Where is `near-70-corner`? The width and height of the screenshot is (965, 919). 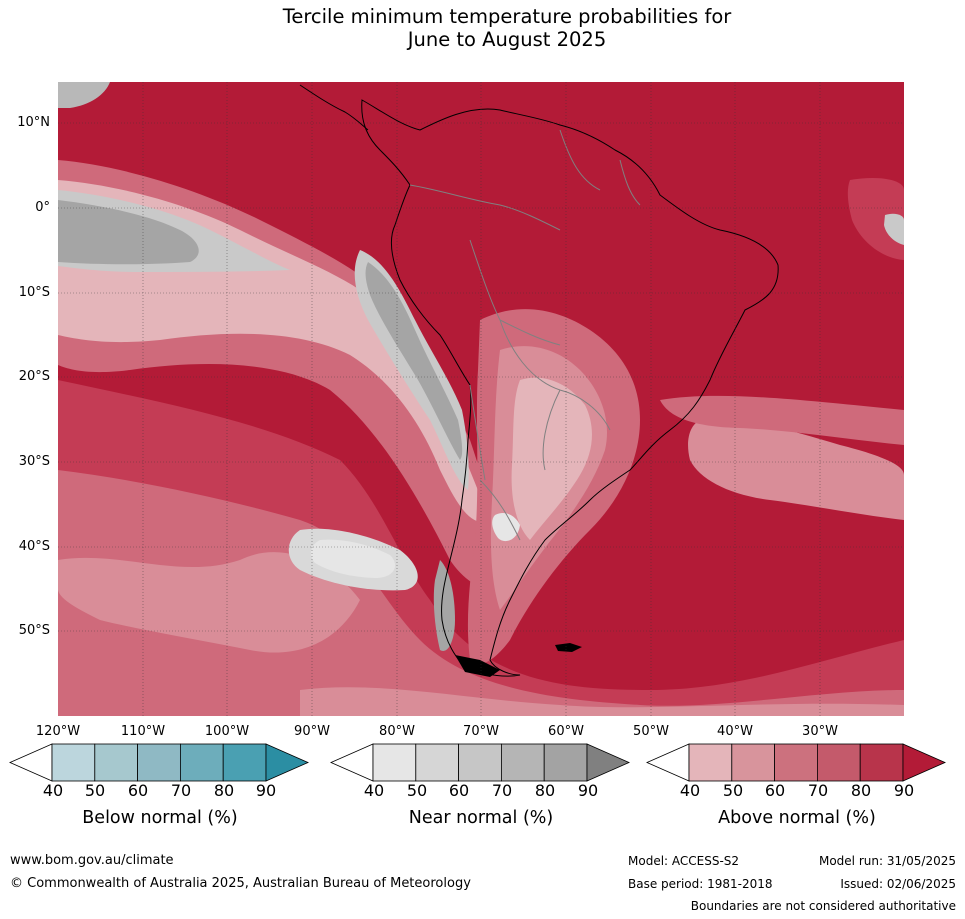
near-70-corner is located at coordinates (84, 95).